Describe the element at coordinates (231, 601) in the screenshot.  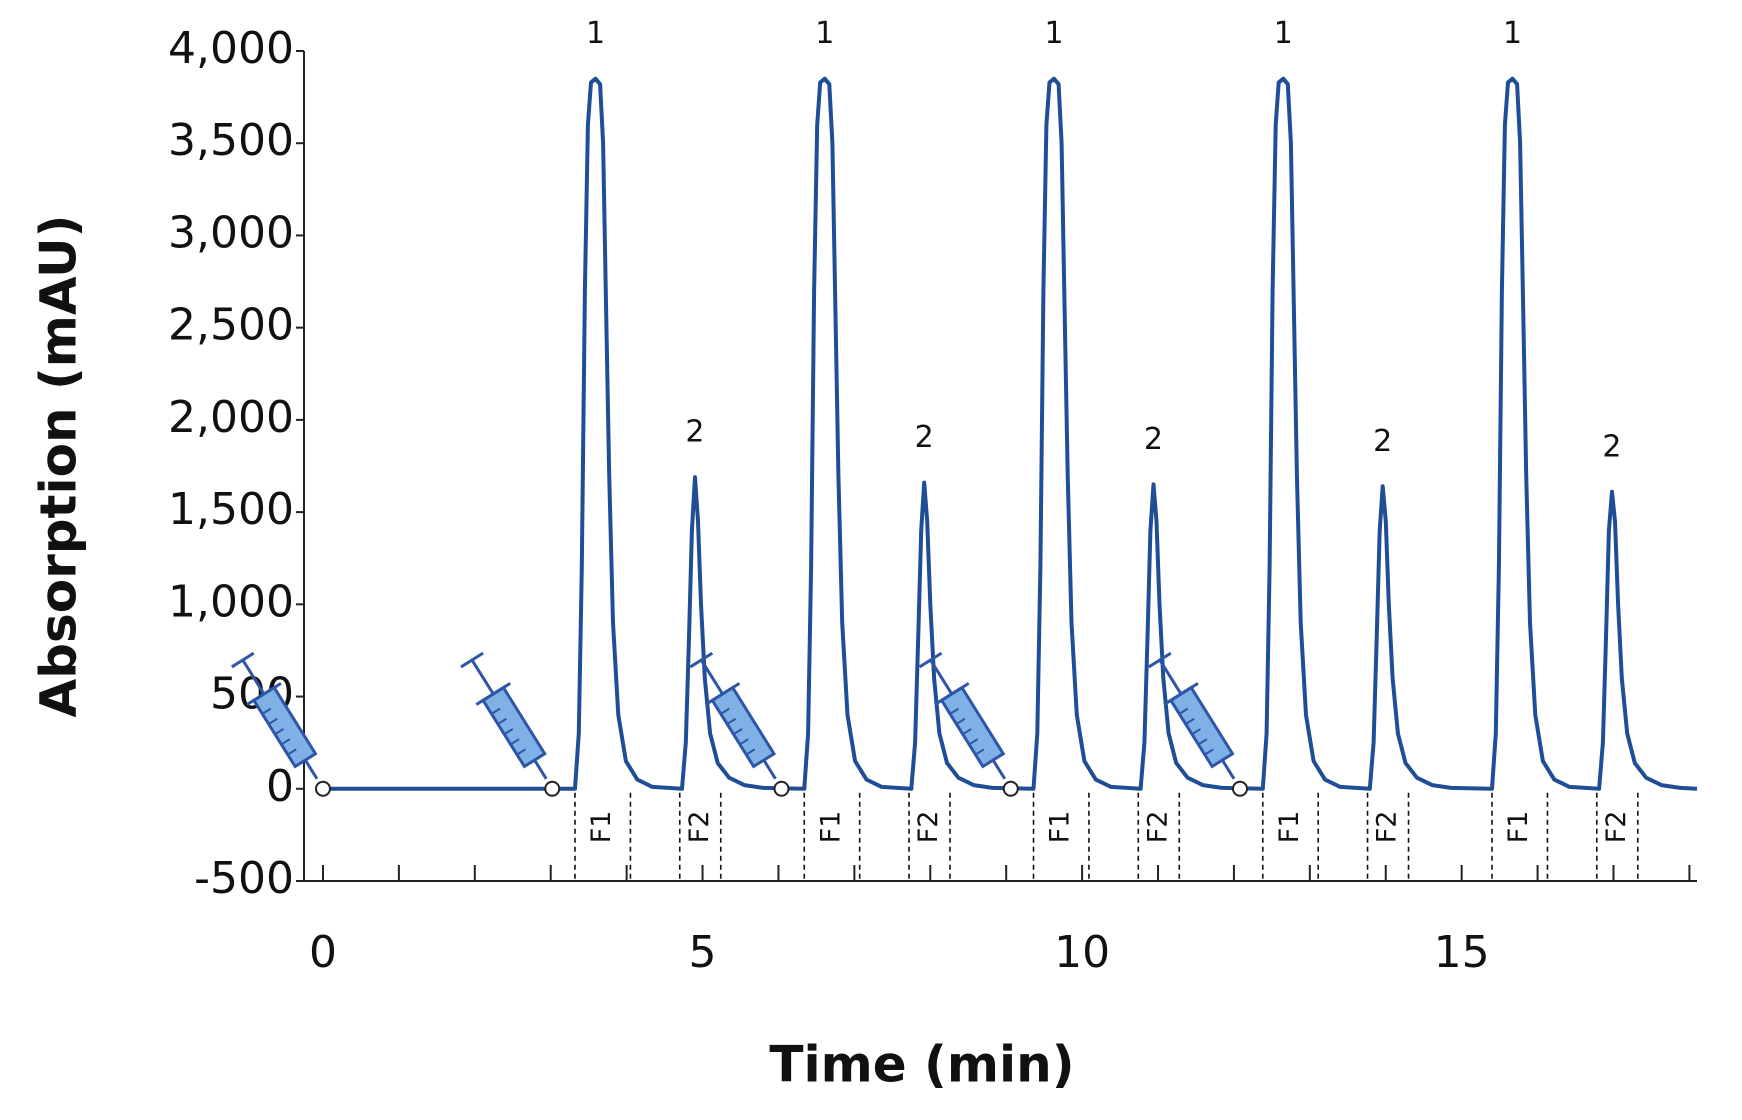
I see `y-tick-label: 1,000` at that location.